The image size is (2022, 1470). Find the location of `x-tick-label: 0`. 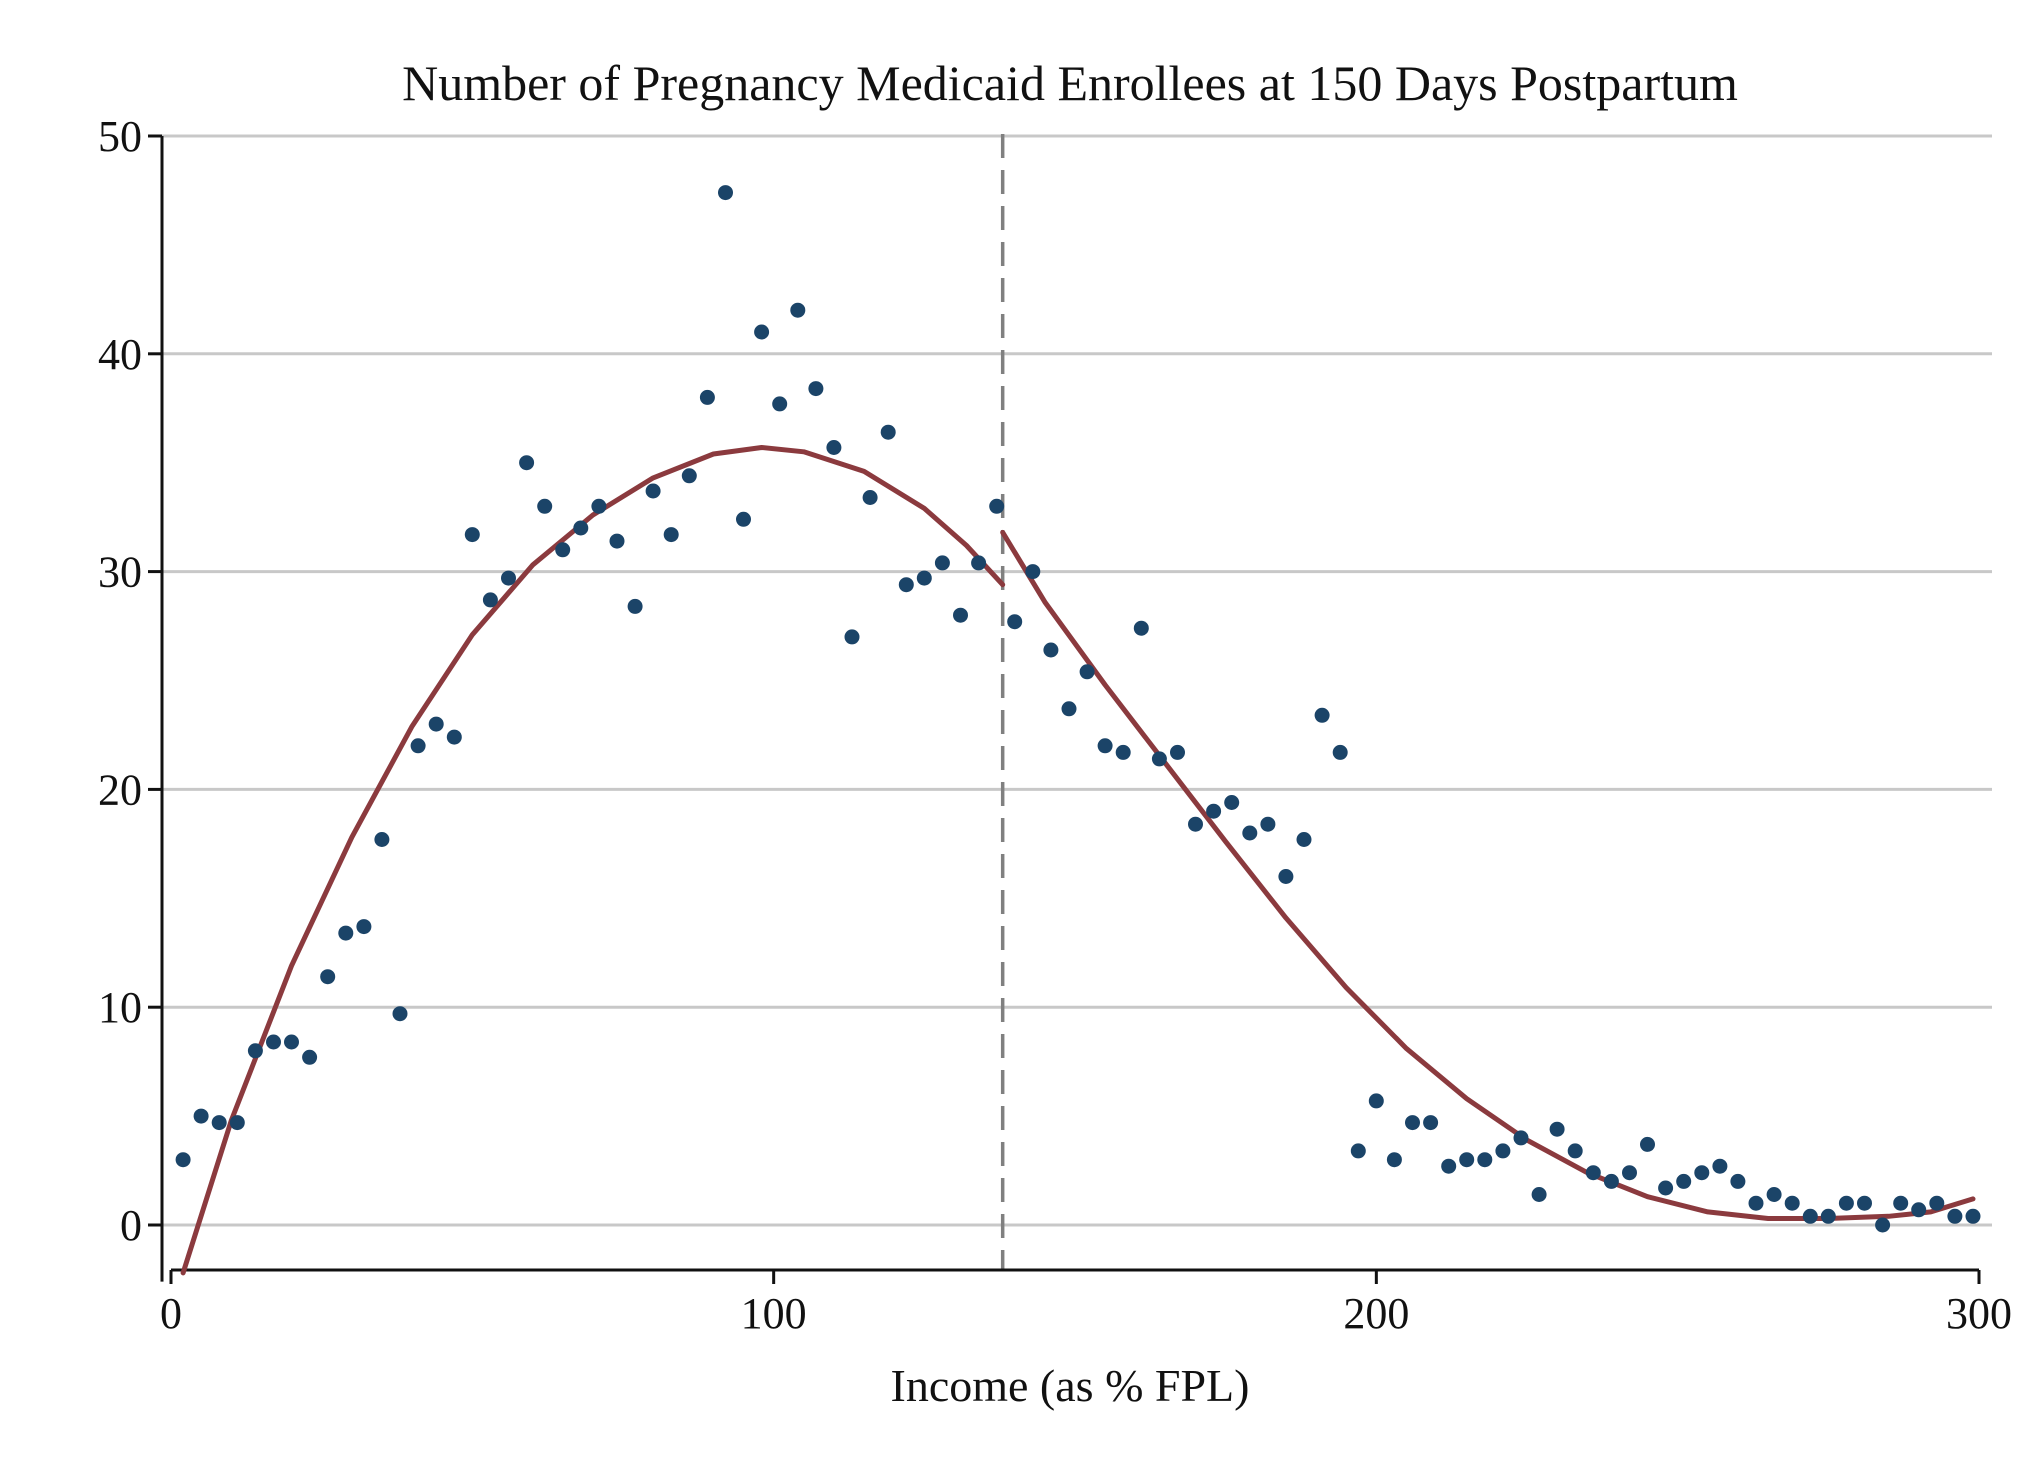

x-tick-label: 0 is located at coordinates (171, 1313).